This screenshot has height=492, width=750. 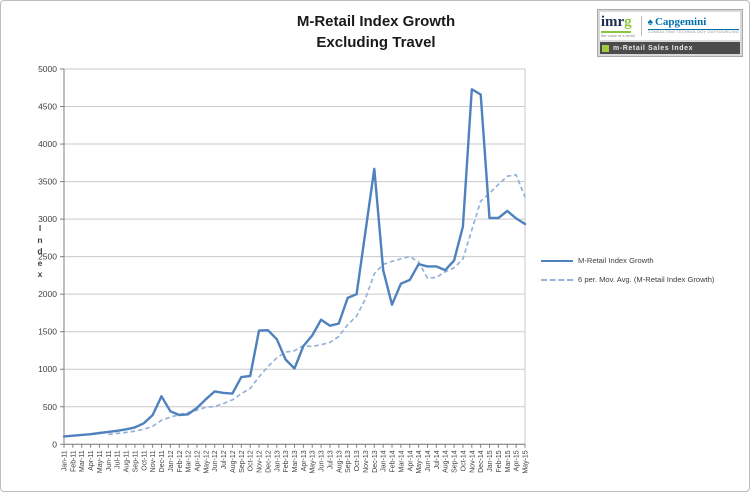 I want to click on y-axis-labels: 0 500 1000 1500 2000 2500 3000 3500 4000 4500 5000, so click(x=47, y=256).